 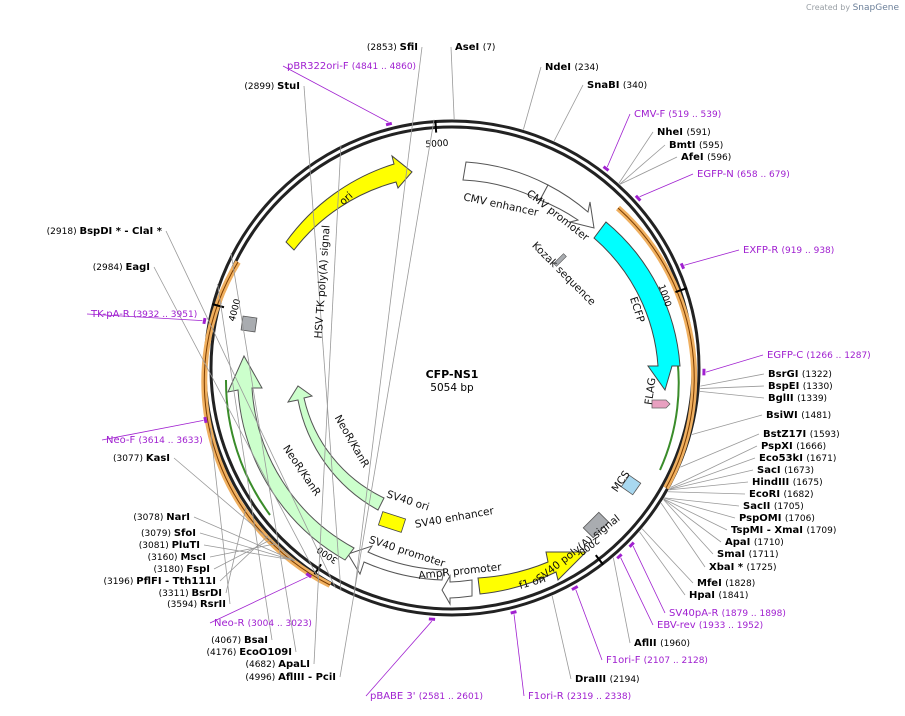 What do you see at coordinates (247, 447) in the screenshot?
I see `green-arc-neo` at bounding box center [247, 447].